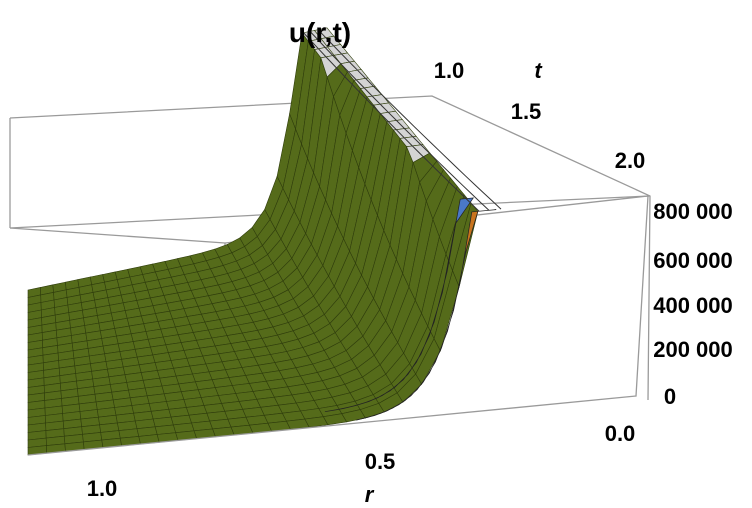 The height and width of the screenshot is (508, 752). What do you see at coordinates (320, 32) in the screenshot?
I see `chart-title: u(r,t)` at bounding box center [320, 32].